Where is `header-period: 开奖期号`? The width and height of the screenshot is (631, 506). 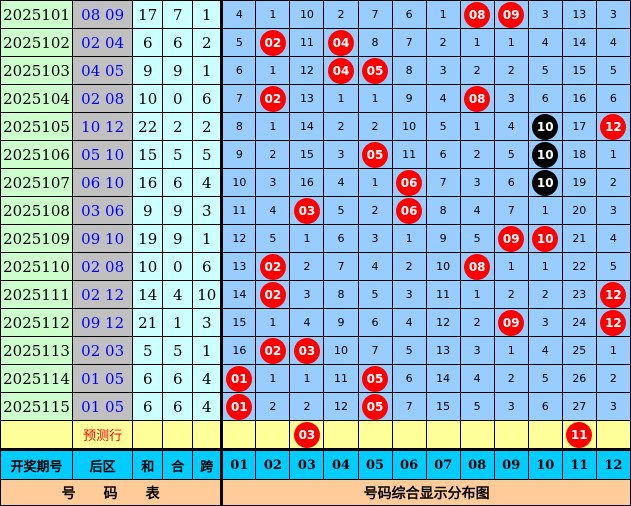
header-period: 开奖期号 is located at coordinates (37, 464).